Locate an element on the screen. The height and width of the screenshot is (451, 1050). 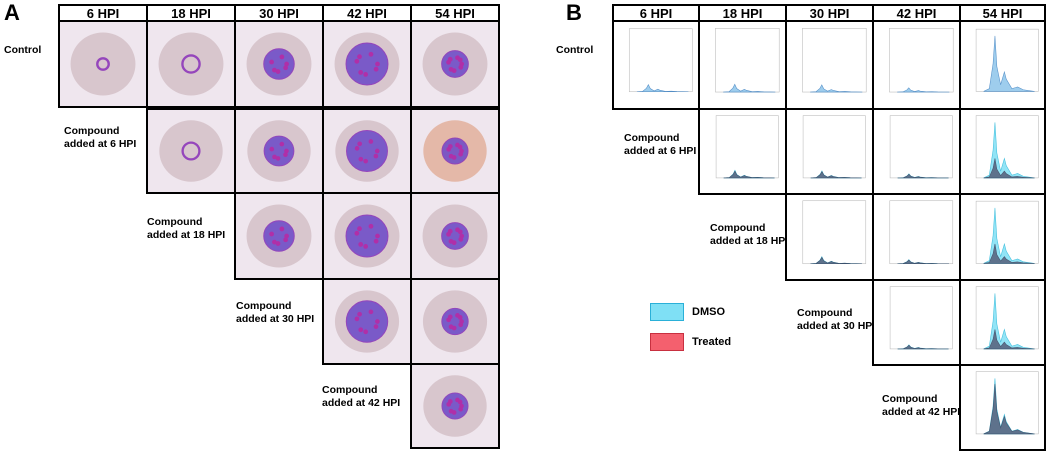
panel-b-row-label-control: Control is located at coordinates (575, 50).